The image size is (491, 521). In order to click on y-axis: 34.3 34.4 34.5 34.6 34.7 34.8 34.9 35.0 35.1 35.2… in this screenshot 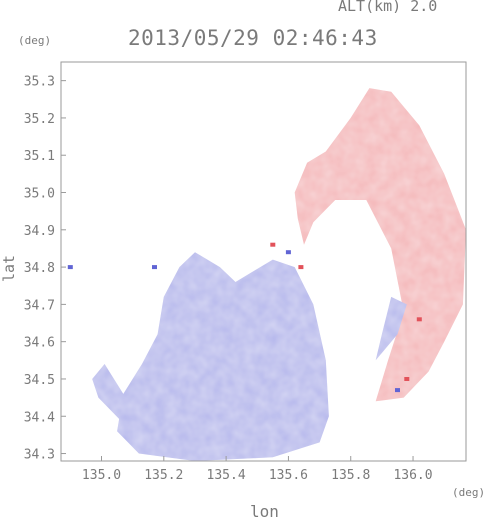, I will do `click(45, 269)`.